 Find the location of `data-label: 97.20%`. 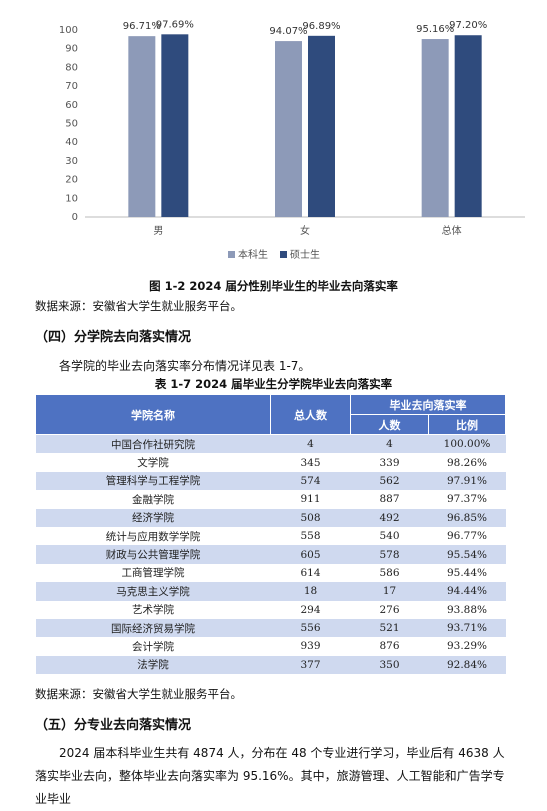

data-label: 97.20% is located at coordinates (468, 25).